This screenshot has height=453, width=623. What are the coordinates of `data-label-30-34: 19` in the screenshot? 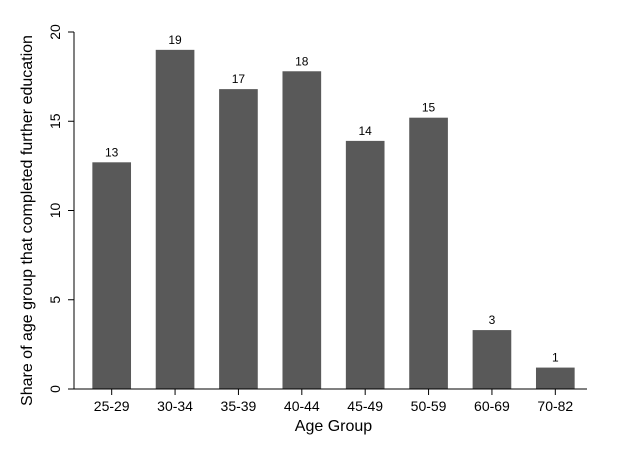 It's located at (175, 40).